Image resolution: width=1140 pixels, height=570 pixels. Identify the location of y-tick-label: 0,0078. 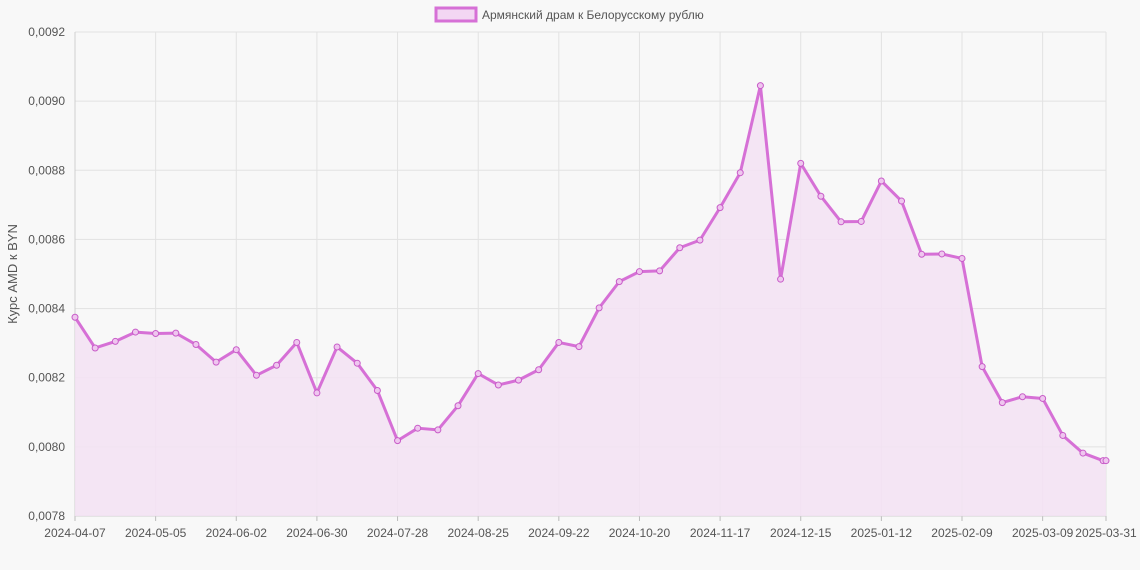
(46, 516).